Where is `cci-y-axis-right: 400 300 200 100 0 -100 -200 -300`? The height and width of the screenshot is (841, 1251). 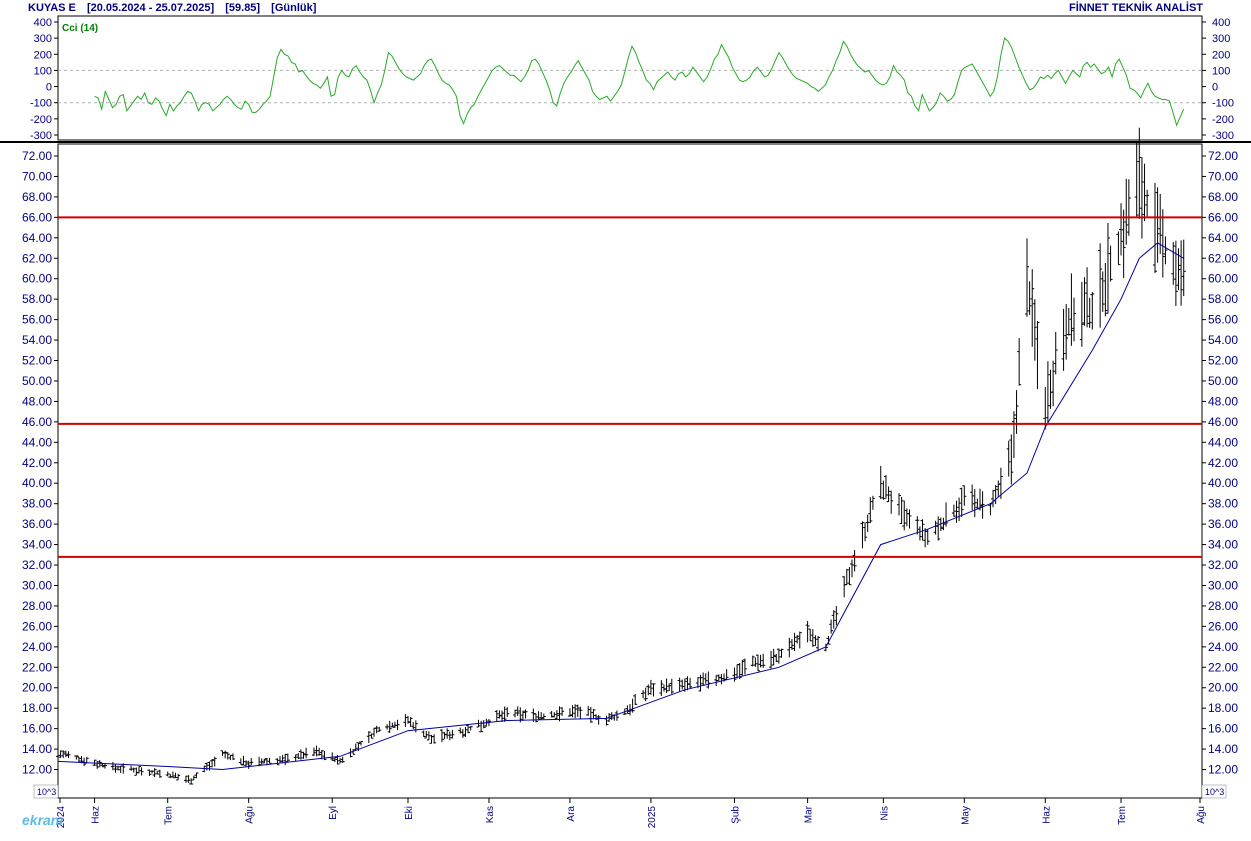 cci-y-axis-right: 400 300 200 100 0 -100 -200 -300 is located at coordinates (1218, 79).